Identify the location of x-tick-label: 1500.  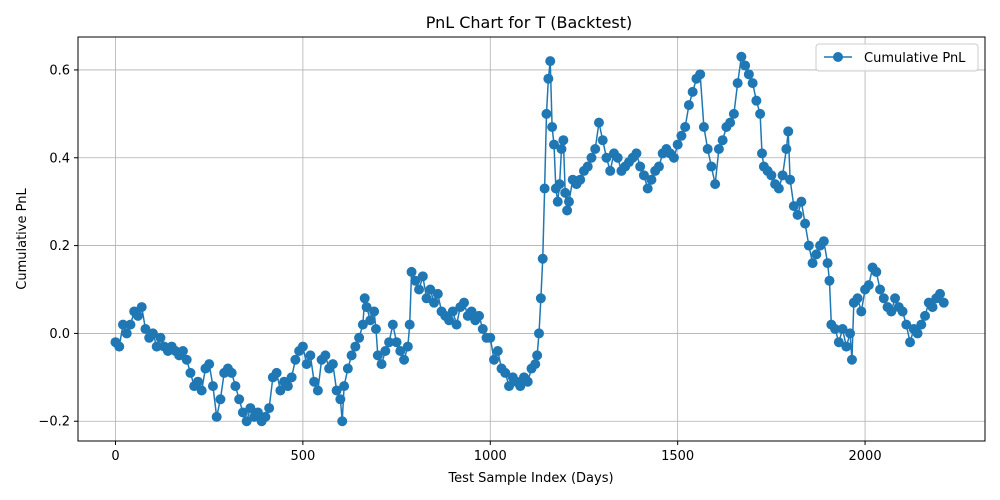
(677, 456).